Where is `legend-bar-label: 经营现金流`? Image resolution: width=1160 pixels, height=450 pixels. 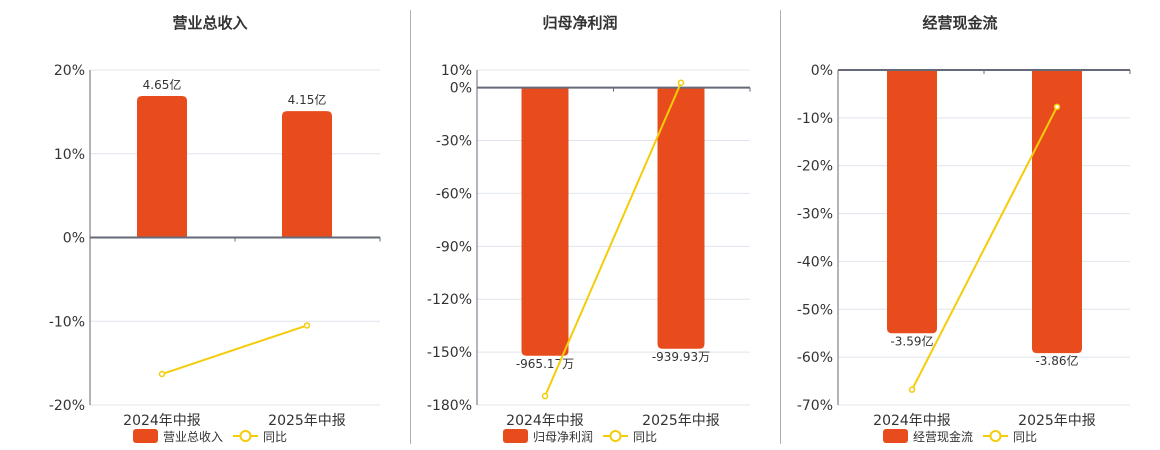
legend-bar-label: 经营现金流 is located at coordinates (943, 436).